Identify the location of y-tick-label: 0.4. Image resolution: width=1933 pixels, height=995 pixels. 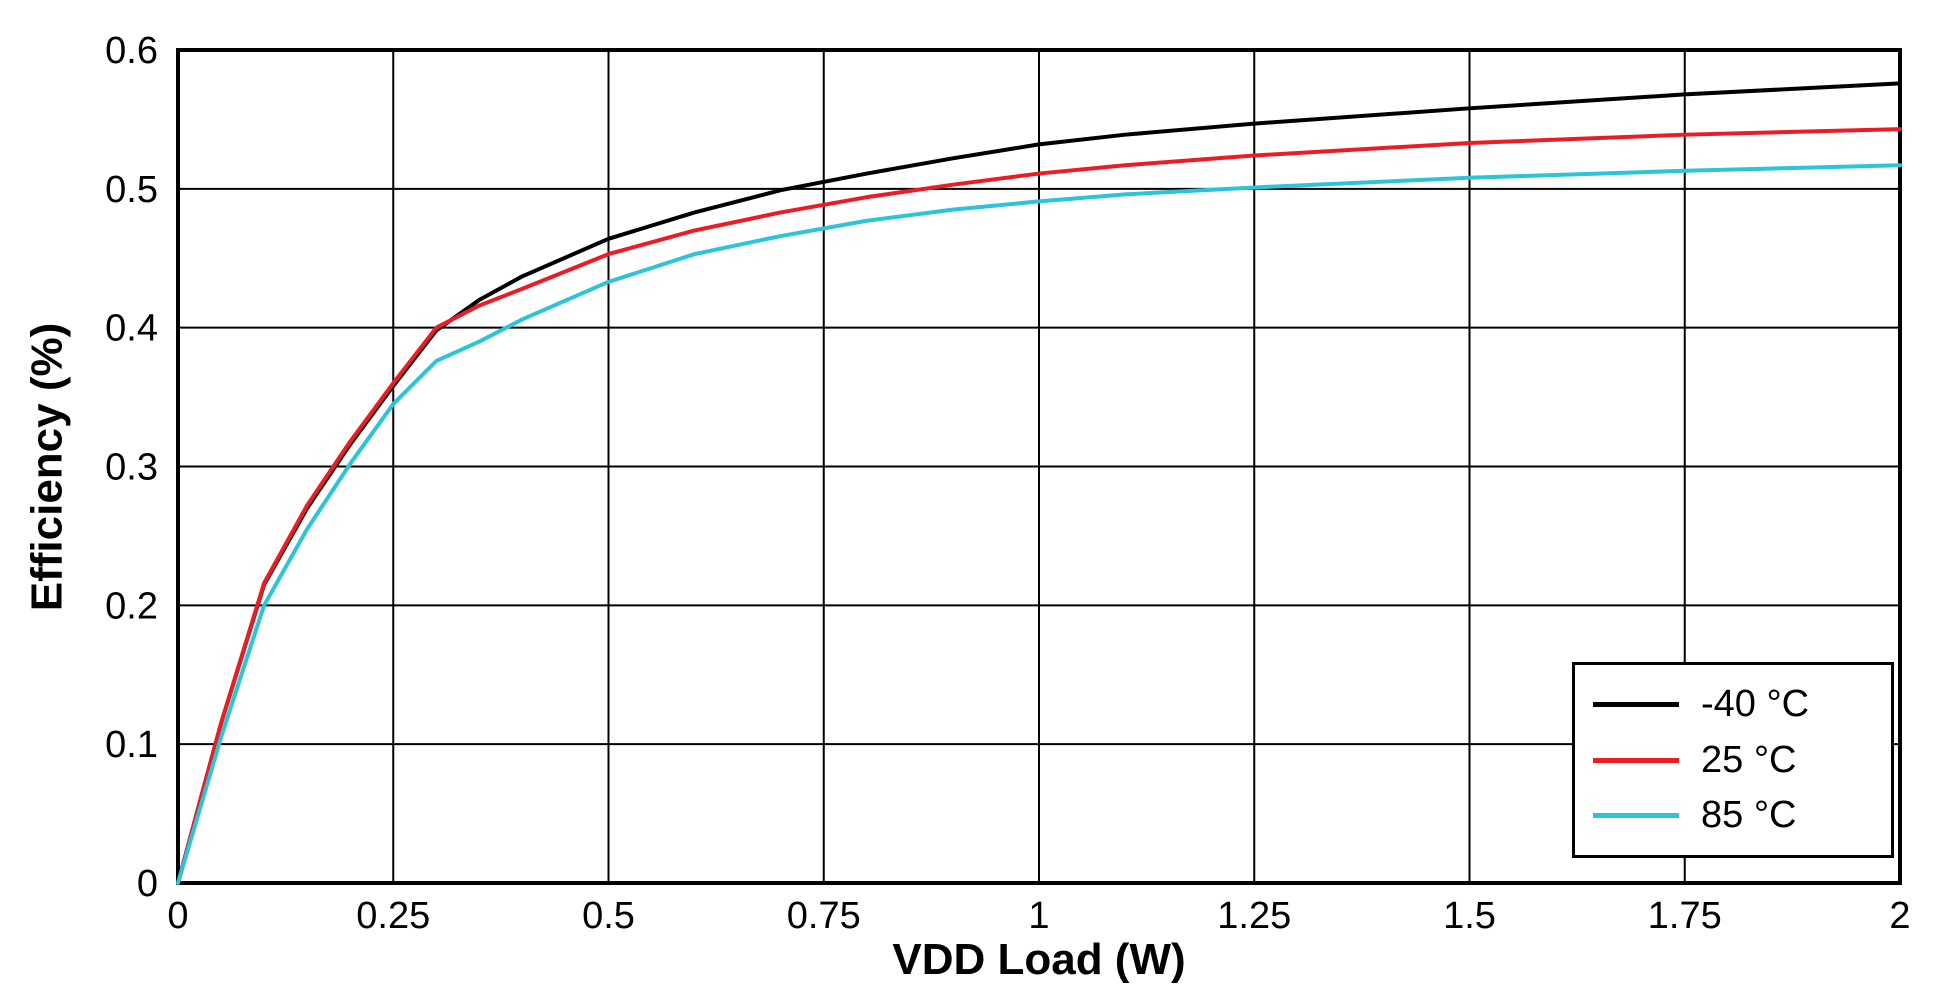
(131, 329).